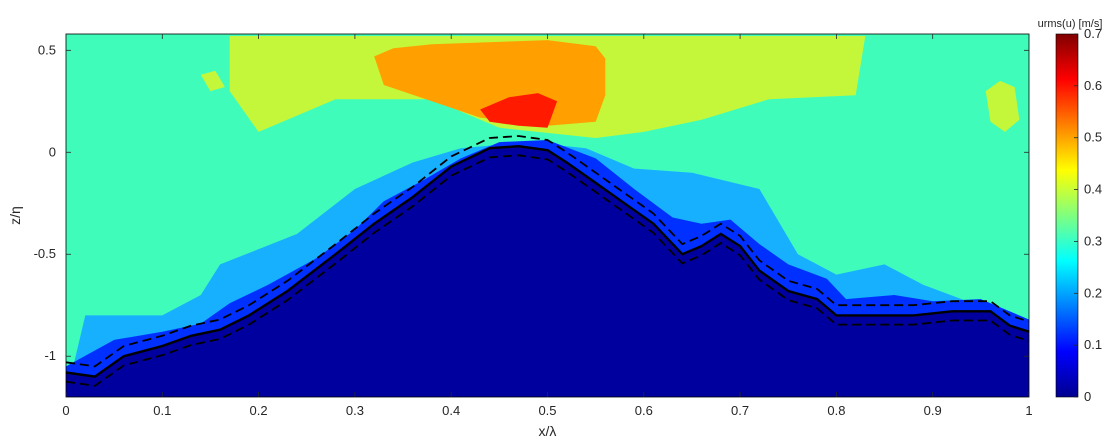 Image resolution: width=1106 pixels, height=442 pixels. Describe the element at coordinates (1070, 24) in the screenshot. I see `colorbar-title: urms(u) [m/s]` at that location.